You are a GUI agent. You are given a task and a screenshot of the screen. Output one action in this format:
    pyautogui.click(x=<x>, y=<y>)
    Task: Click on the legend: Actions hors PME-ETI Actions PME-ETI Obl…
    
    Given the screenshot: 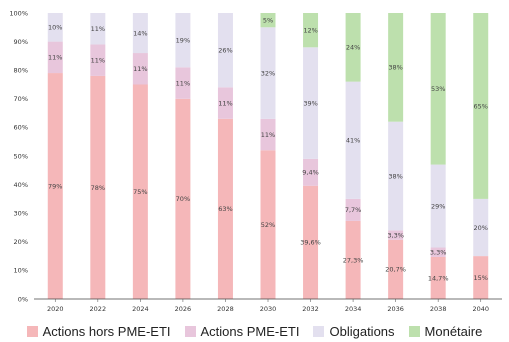 What is the action you would take?
    pyautogui.click(x=254, y=331)
    